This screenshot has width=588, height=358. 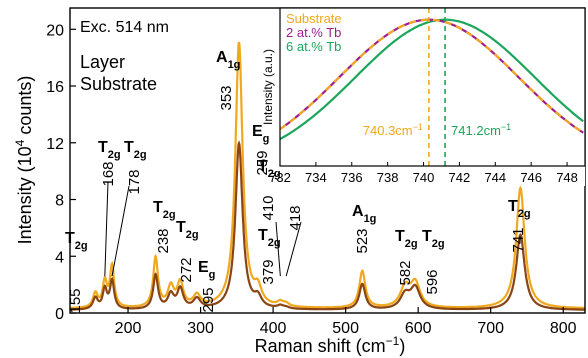 I want to click on peak-position-label: 353, so click(x=226, y=97).